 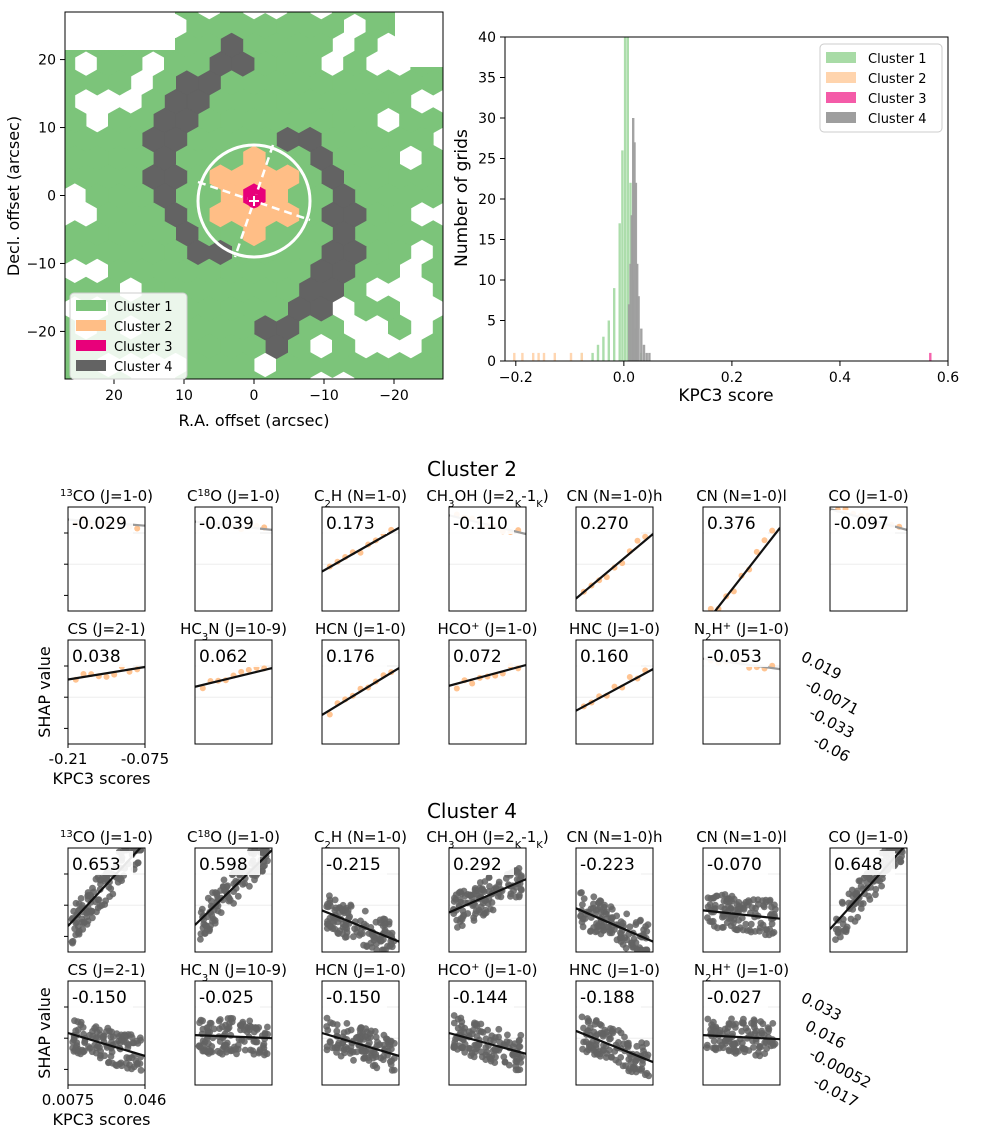 I want to click on map-legend-label: Cluster 3, so click(x=143, y=347).